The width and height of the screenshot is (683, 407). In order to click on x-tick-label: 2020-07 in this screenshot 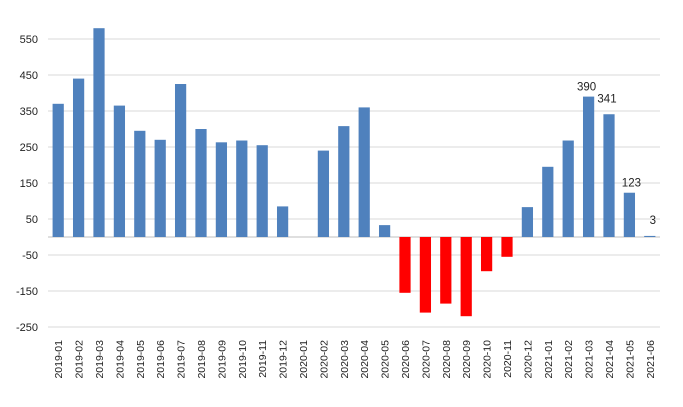, I will do `click(426, 359)`.